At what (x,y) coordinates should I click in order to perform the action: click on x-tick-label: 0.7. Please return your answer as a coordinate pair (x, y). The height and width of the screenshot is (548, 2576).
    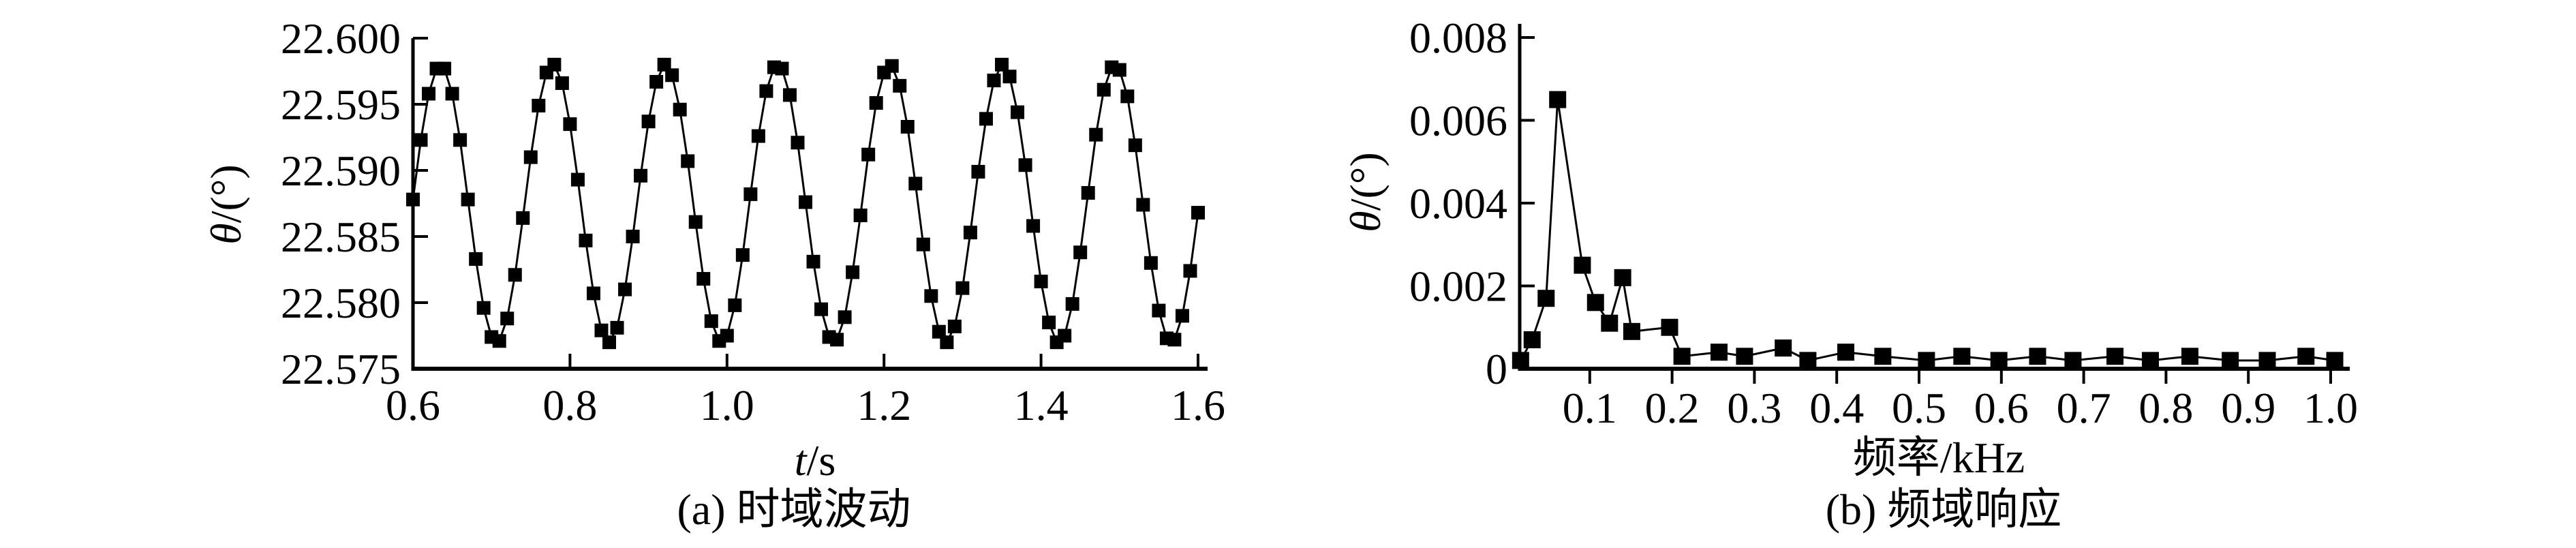
    Looking at the image, I should click on (2084, 408).